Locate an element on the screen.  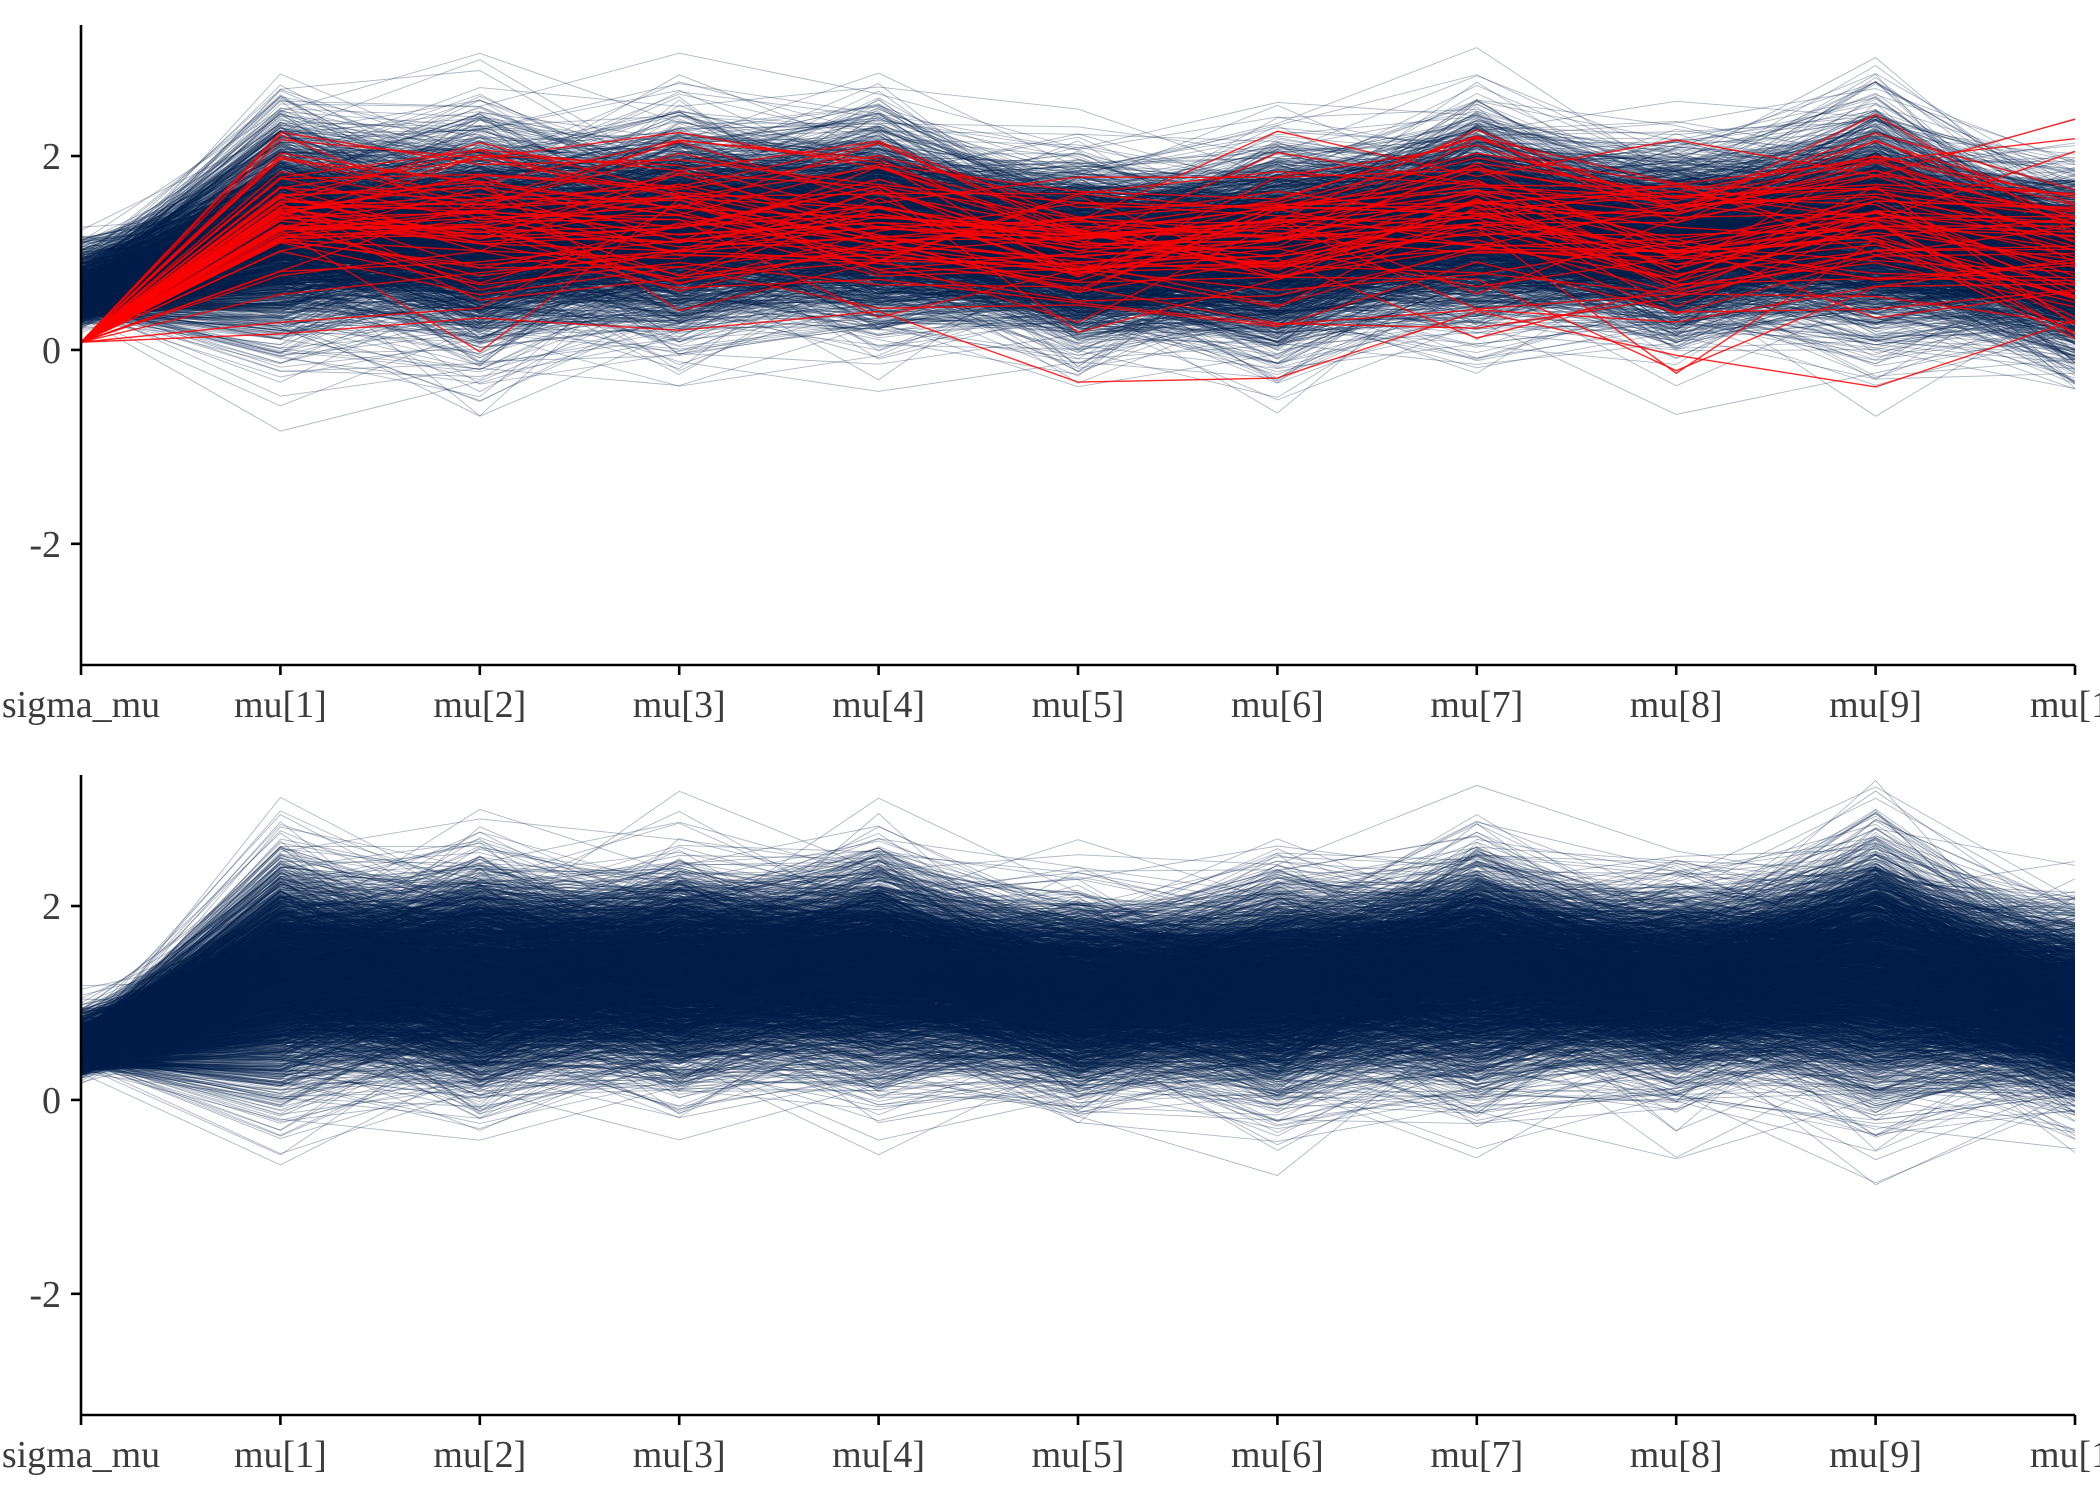
x-tick-label: mu[2] is located at coordinates (479, 1455).